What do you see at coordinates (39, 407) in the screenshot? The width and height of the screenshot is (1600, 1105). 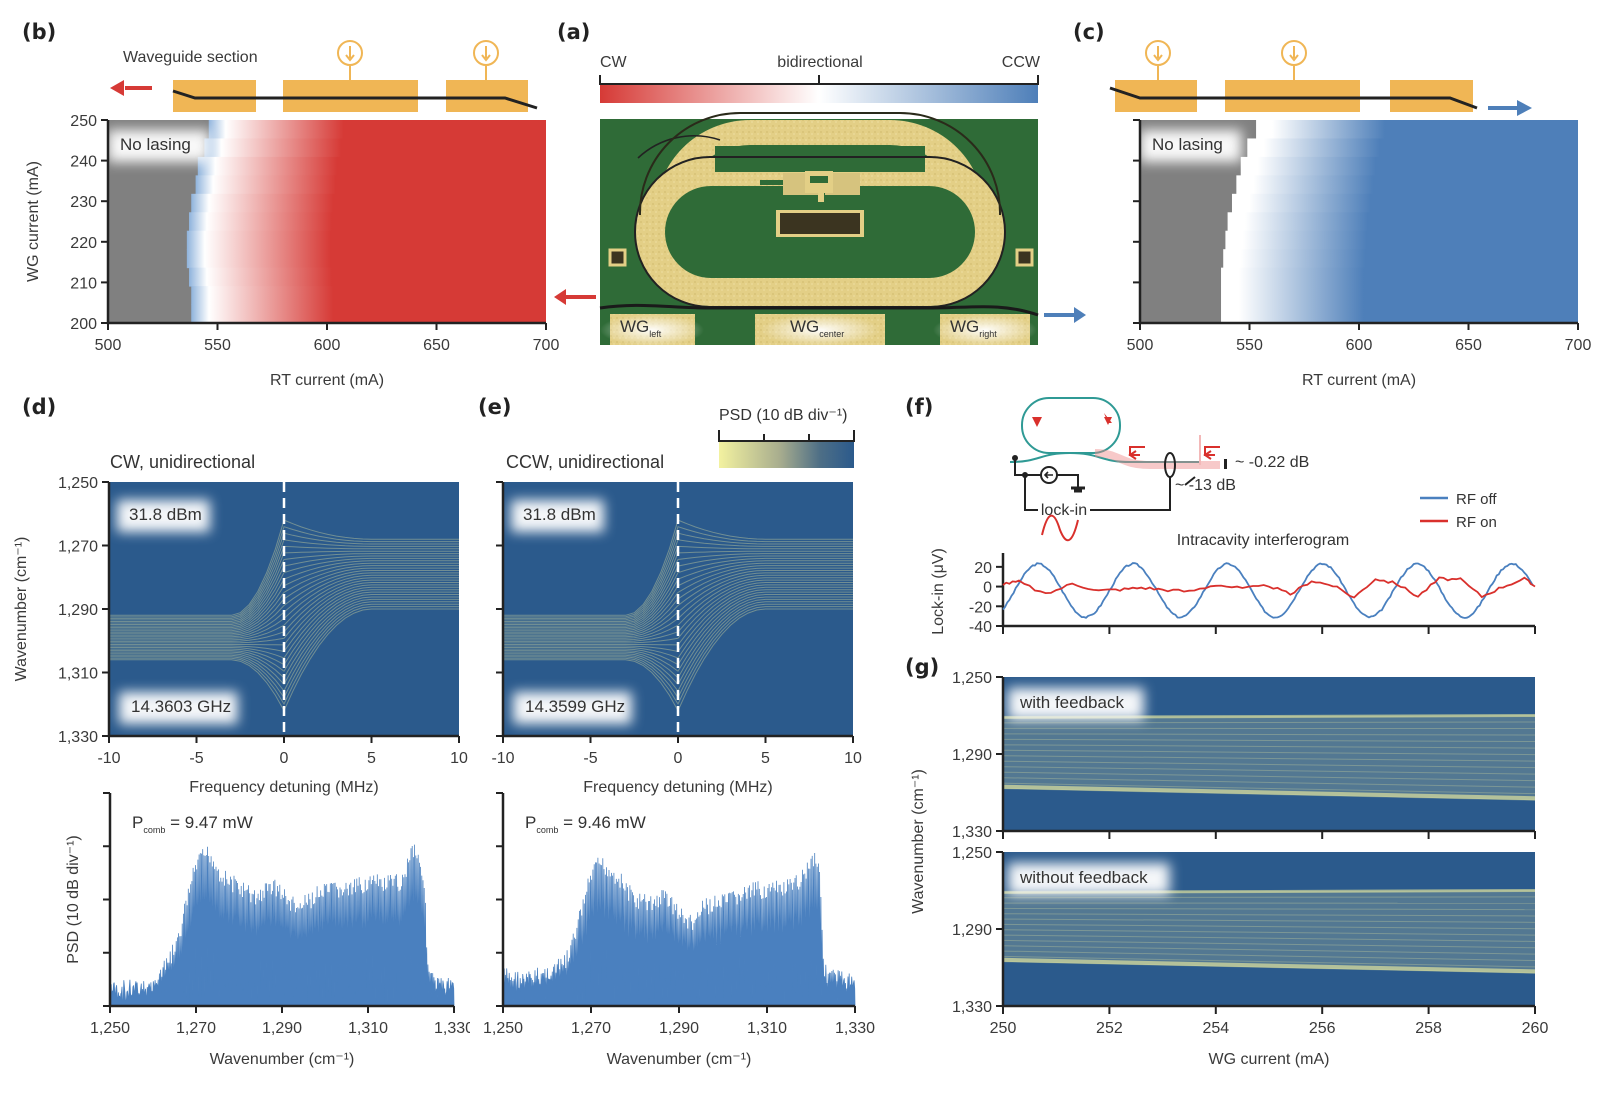 I see `panel-label-d: (d)` at bounding box center [39, 407].